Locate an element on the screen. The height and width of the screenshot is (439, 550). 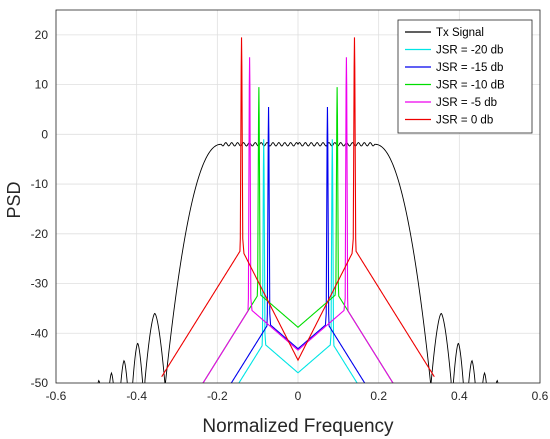
y-tick-label: -20 is located at coordinates (40, 234).